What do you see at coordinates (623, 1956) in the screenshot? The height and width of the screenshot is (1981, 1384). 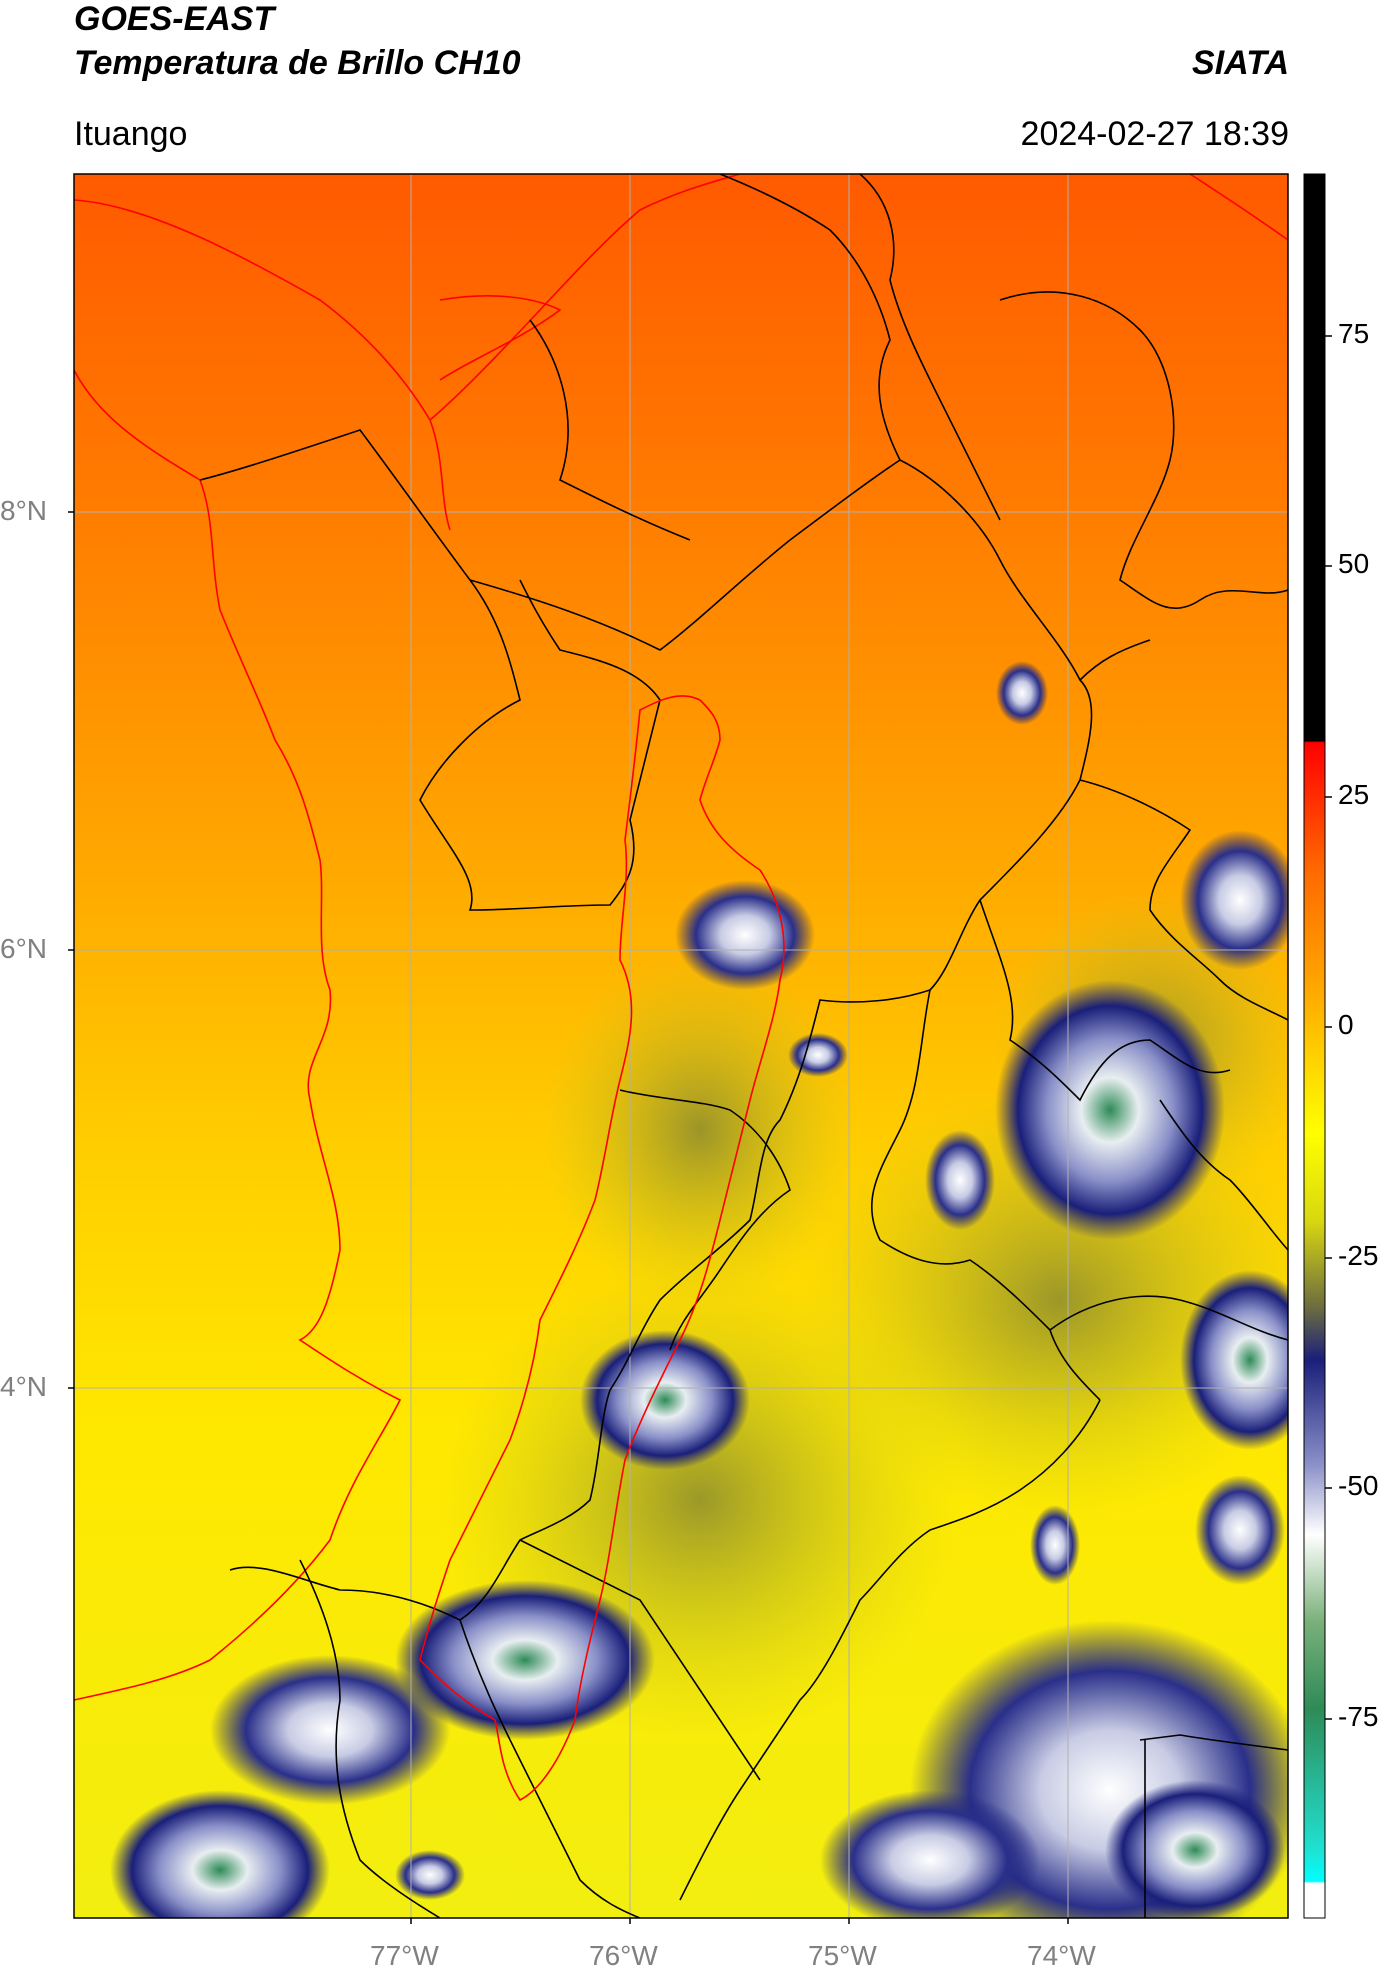 I see `lon-label-76w: 76°W` at bounding box center [623, 1956].